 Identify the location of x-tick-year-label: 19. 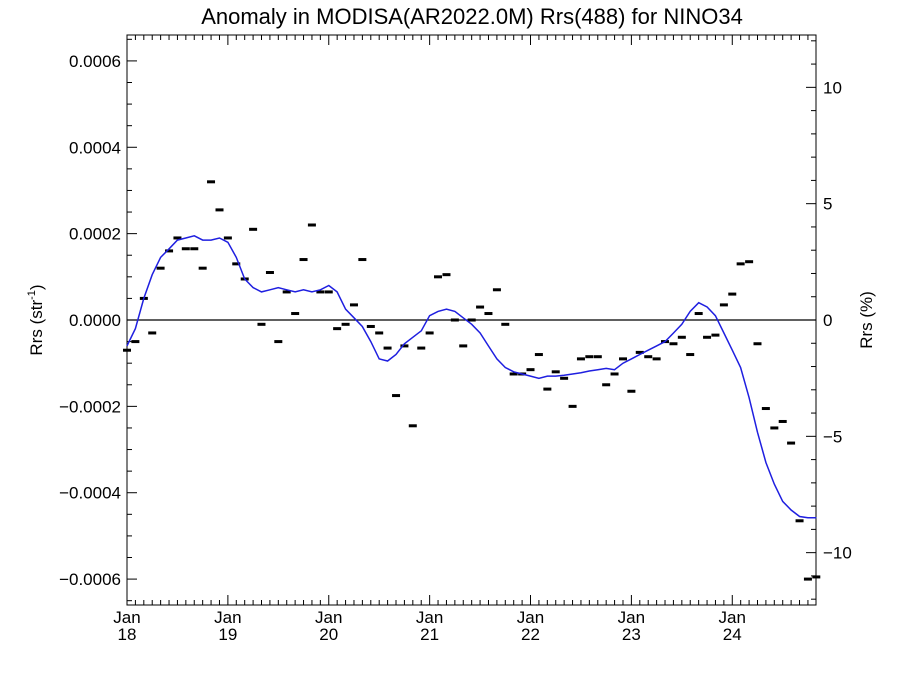
(227, 634).